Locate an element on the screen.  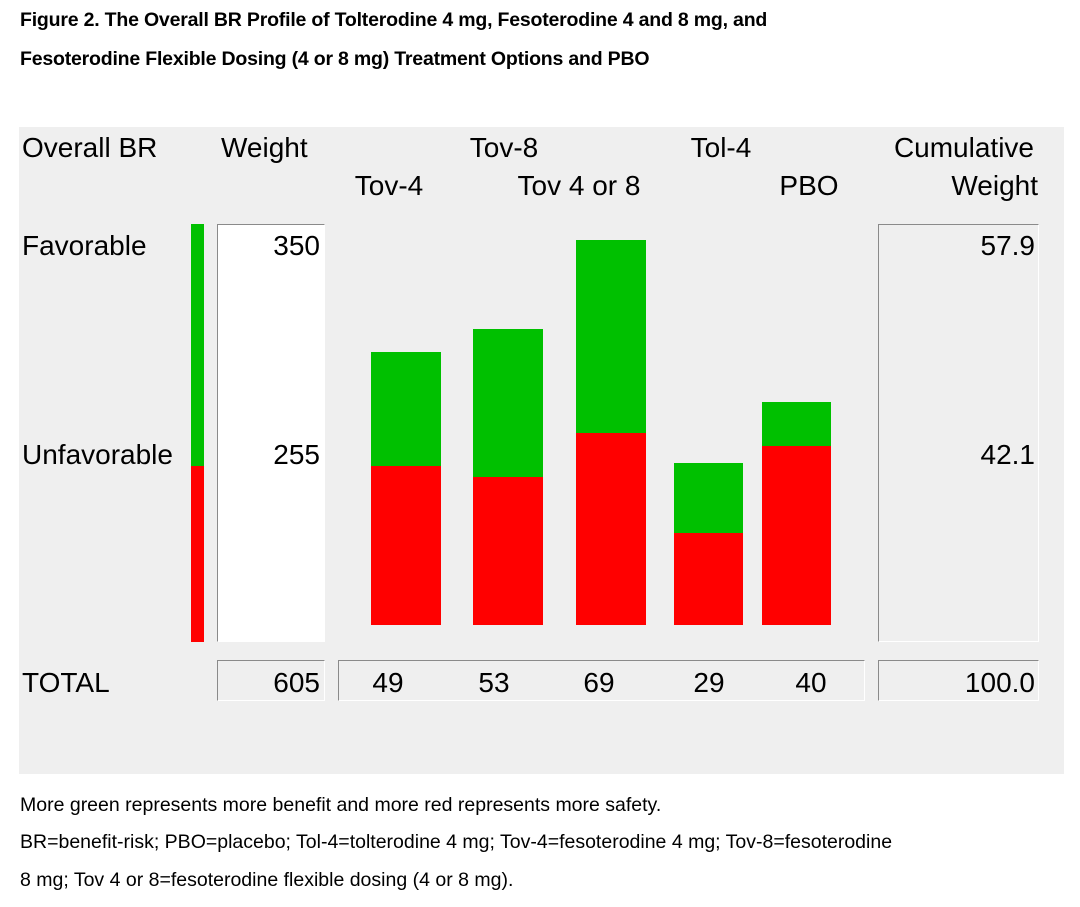
category-label-tov-4-or-8: Tov 4 or 8 is located at coordinates (579, 185).